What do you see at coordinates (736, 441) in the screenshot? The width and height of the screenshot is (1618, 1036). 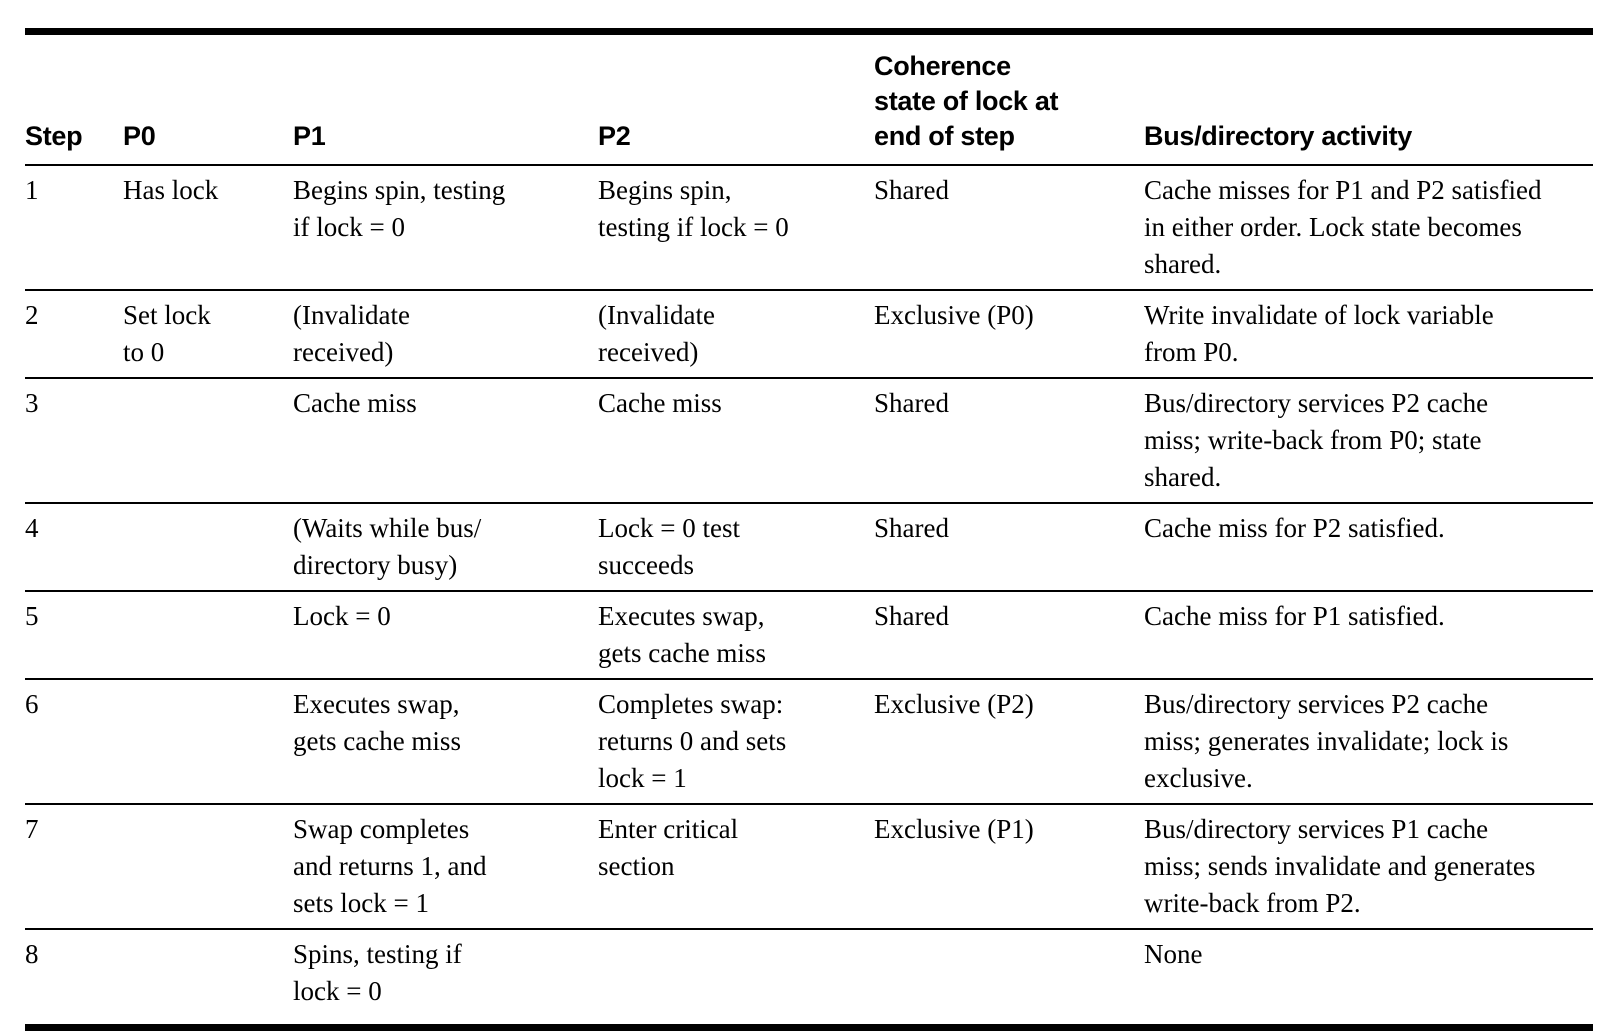 I see `cell-p2: Cache miss` at bounding box center [736, 441].